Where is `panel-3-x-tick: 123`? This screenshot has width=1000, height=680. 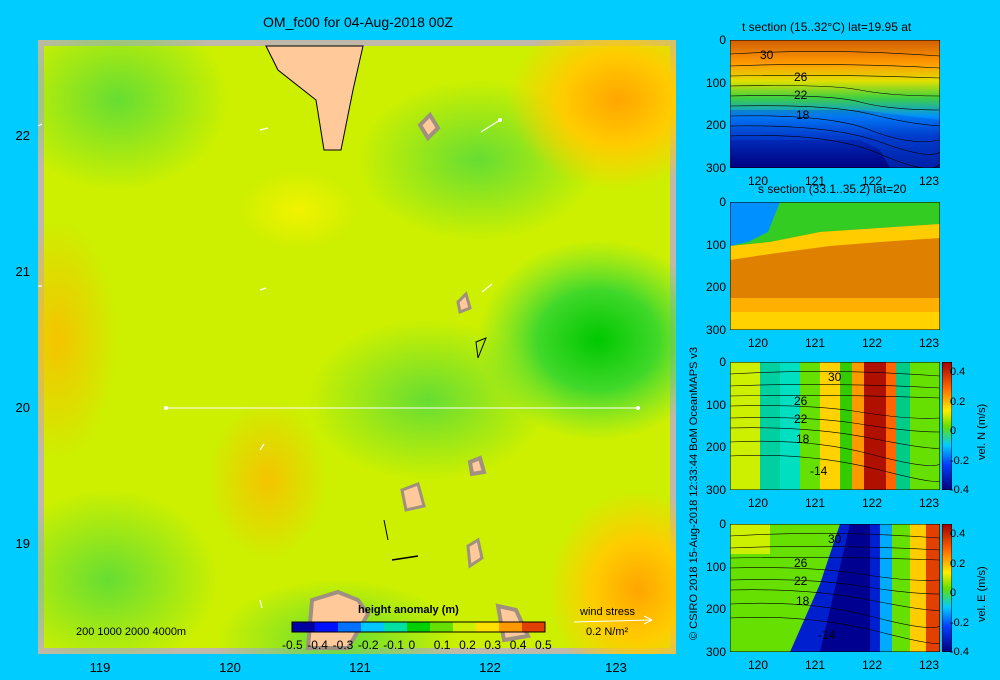 panel-3-x-tick: 123 is located at coordinates (929, 503).